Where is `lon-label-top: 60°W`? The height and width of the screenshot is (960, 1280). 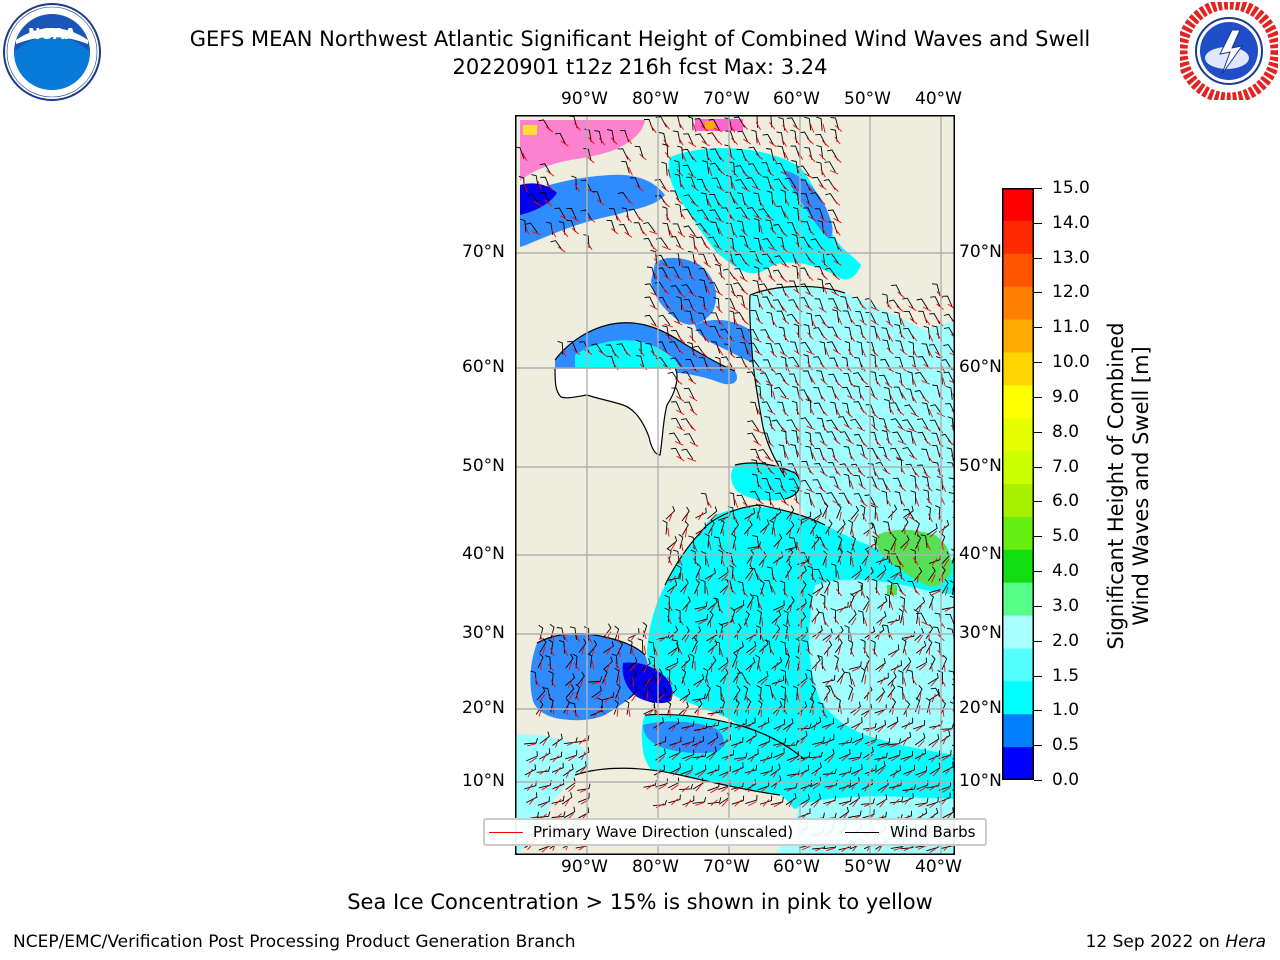
lon-label-top: 60°W is located at coordinates (796, 99).